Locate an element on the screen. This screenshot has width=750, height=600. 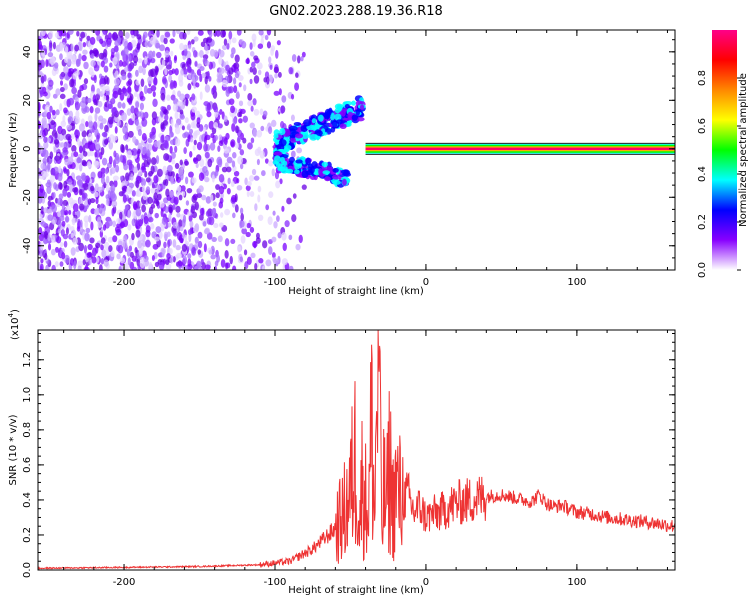
snr-xtick-label: -200 is located at coordinates (124, 582).